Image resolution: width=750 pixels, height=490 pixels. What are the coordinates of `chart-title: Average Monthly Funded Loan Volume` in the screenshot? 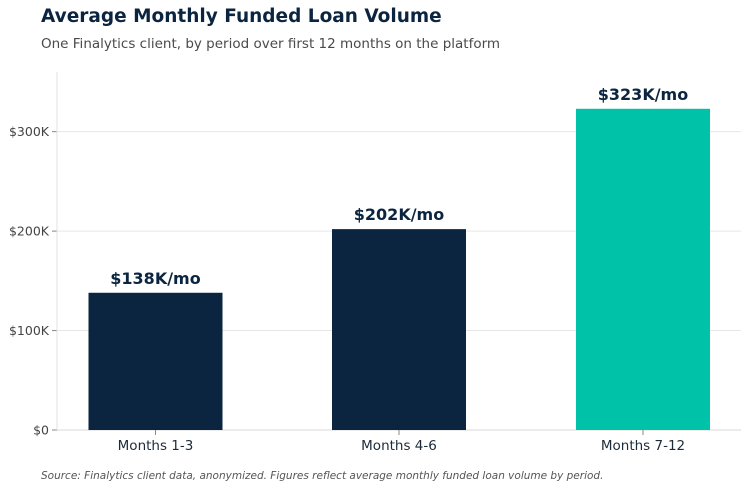 It's located at (241, 16).